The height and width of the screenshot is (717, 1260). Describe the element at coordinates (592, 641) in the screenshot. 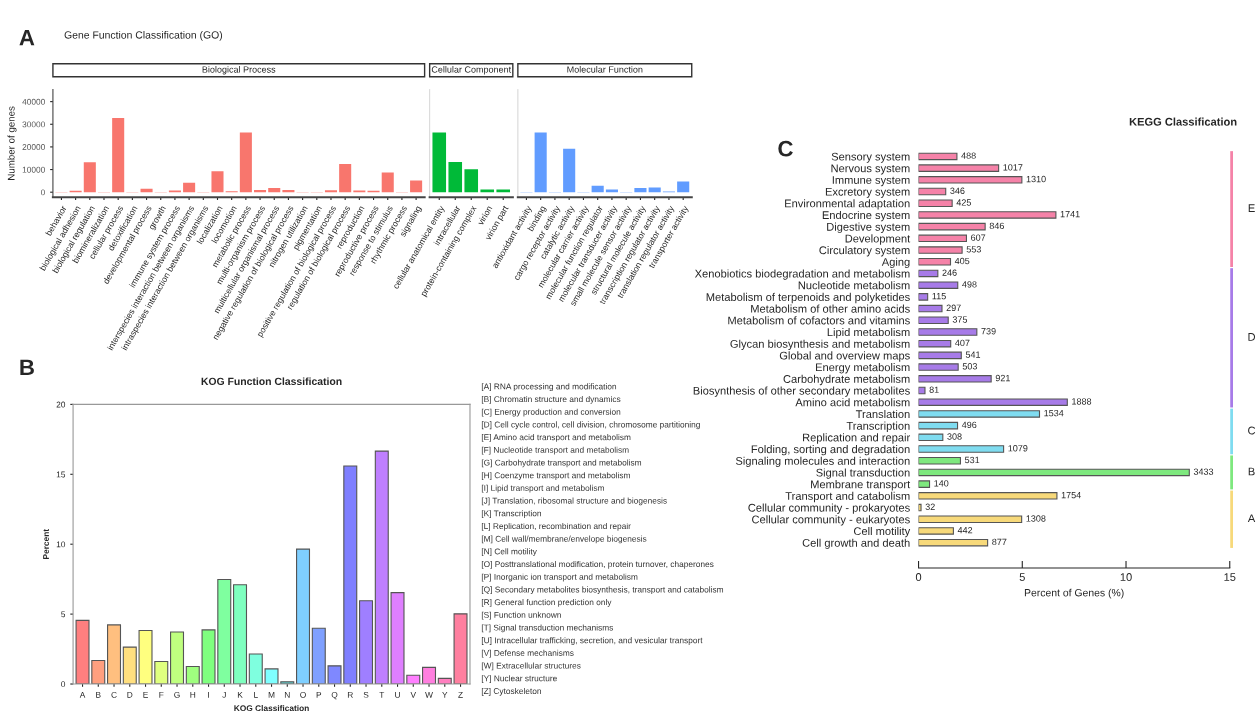

I see `text: [U] Intracellular trafficking, secretion, and vesicular transport` at that location.